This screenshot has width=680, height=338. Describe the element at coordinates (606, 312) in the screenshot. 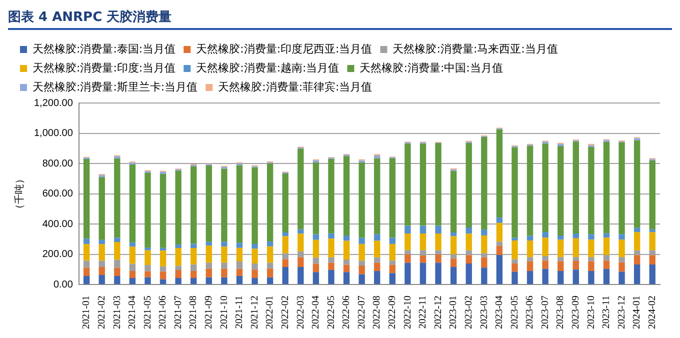

I see `x-tick-label: 2023-11` at that location.